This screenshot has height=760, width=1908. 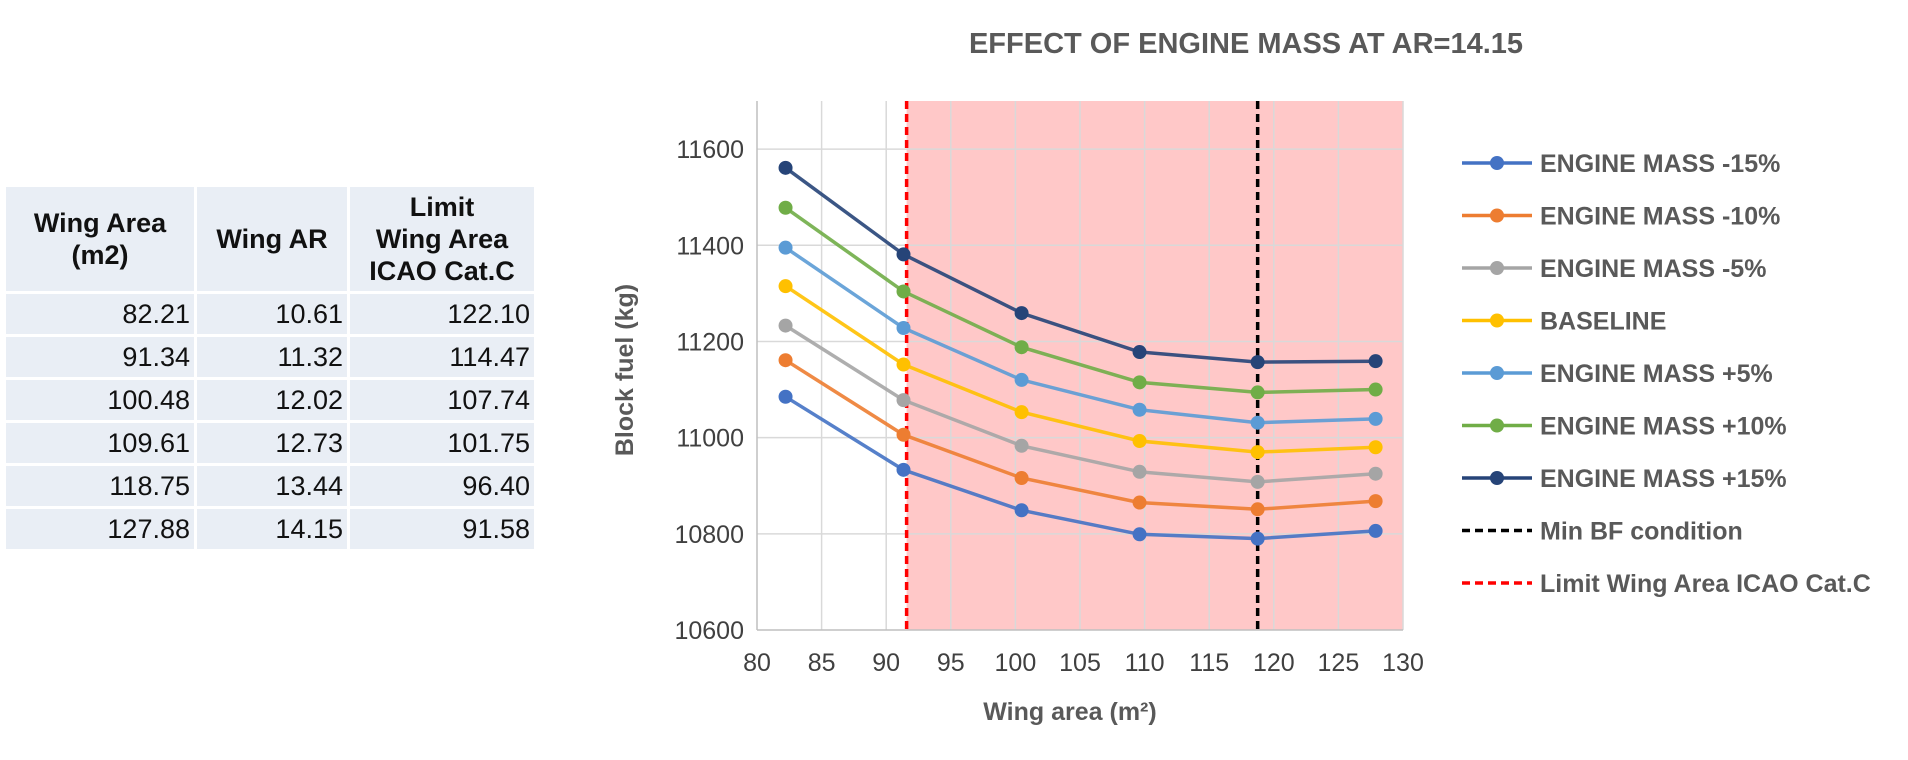 What do you see at coordinates (1080, 663) in the screenshot?
I see `x-tick-label: 105` at bounding box center [1080, 663].